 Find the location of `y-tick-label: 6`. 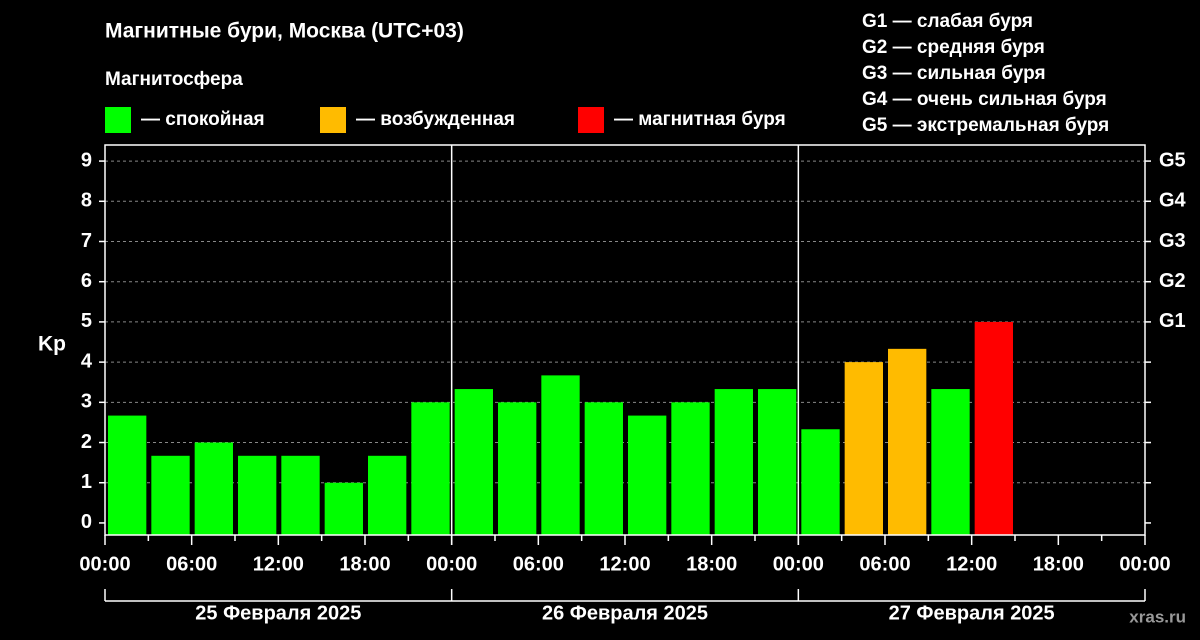

y-tick-label: 6 is located at coordinates (86, 281).